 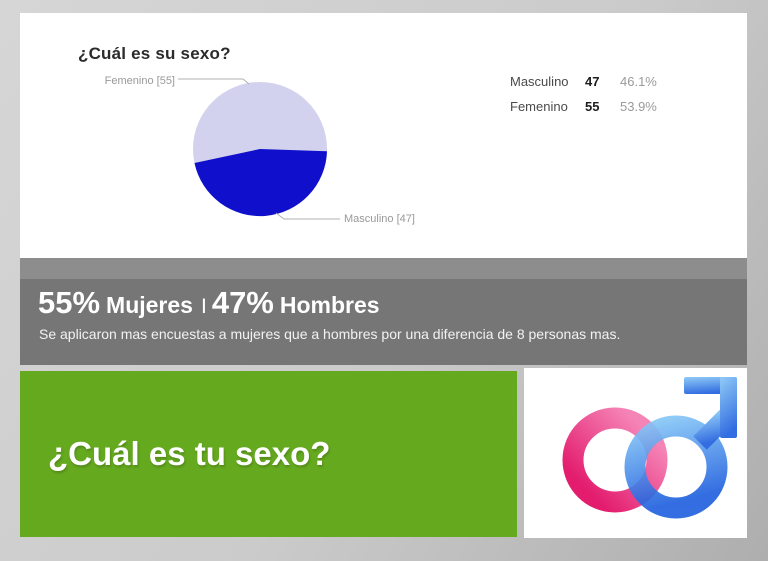 What do you see at coordinates (242, 302) in the screenshot?
I see `men-percent: 47%` at bounding box center [242, 302].